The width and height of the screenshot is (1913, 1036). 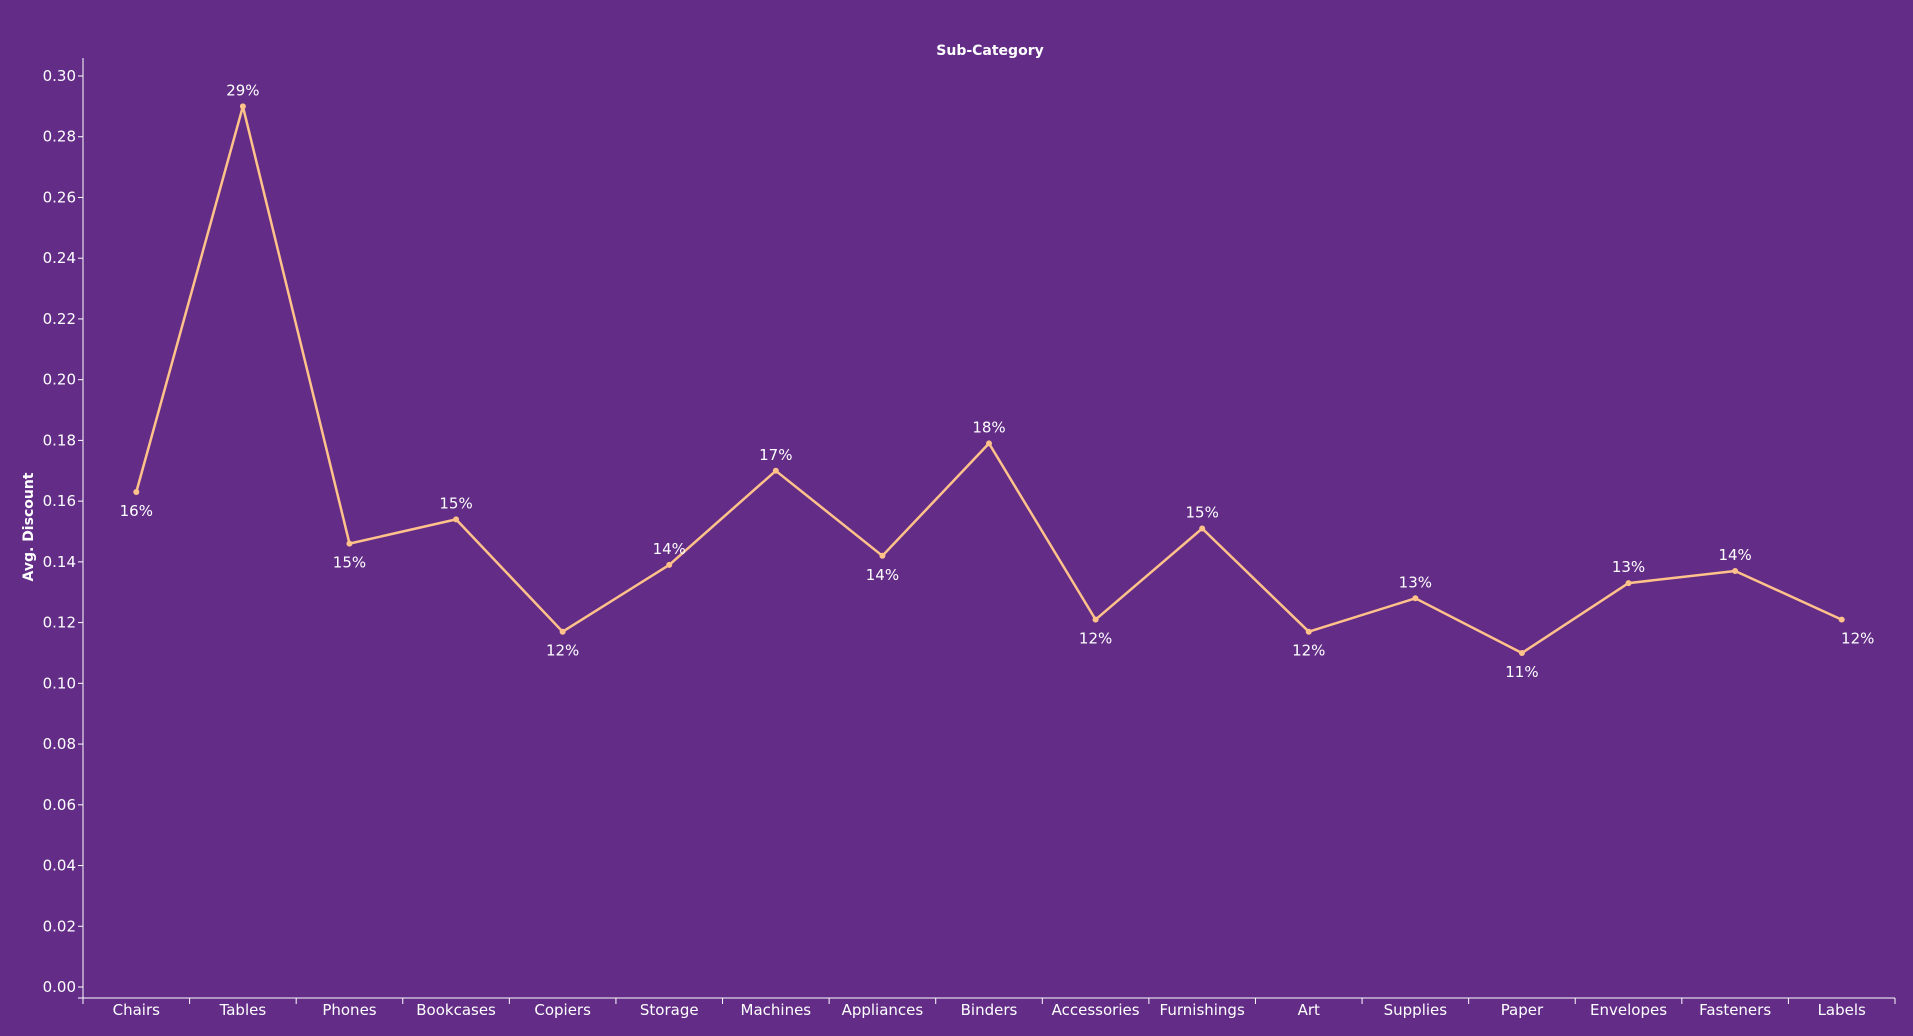 What do you see at coordinates (775, 455) in the screenshot?
I see `data-label: 17%` at bounding box center [775, 455].